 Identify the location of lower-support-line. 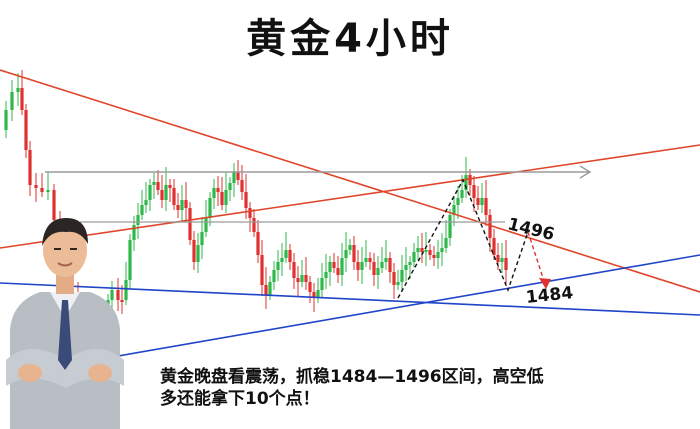
(350, 299).